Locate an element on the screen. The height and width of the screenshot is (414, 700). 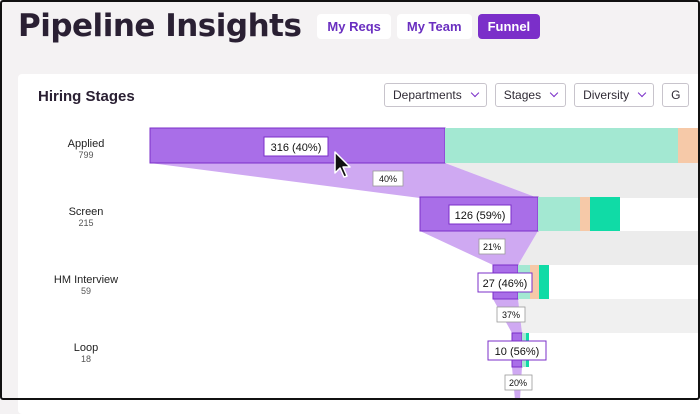
card-title: Hiring Stages is located at coordinates (86, 96).